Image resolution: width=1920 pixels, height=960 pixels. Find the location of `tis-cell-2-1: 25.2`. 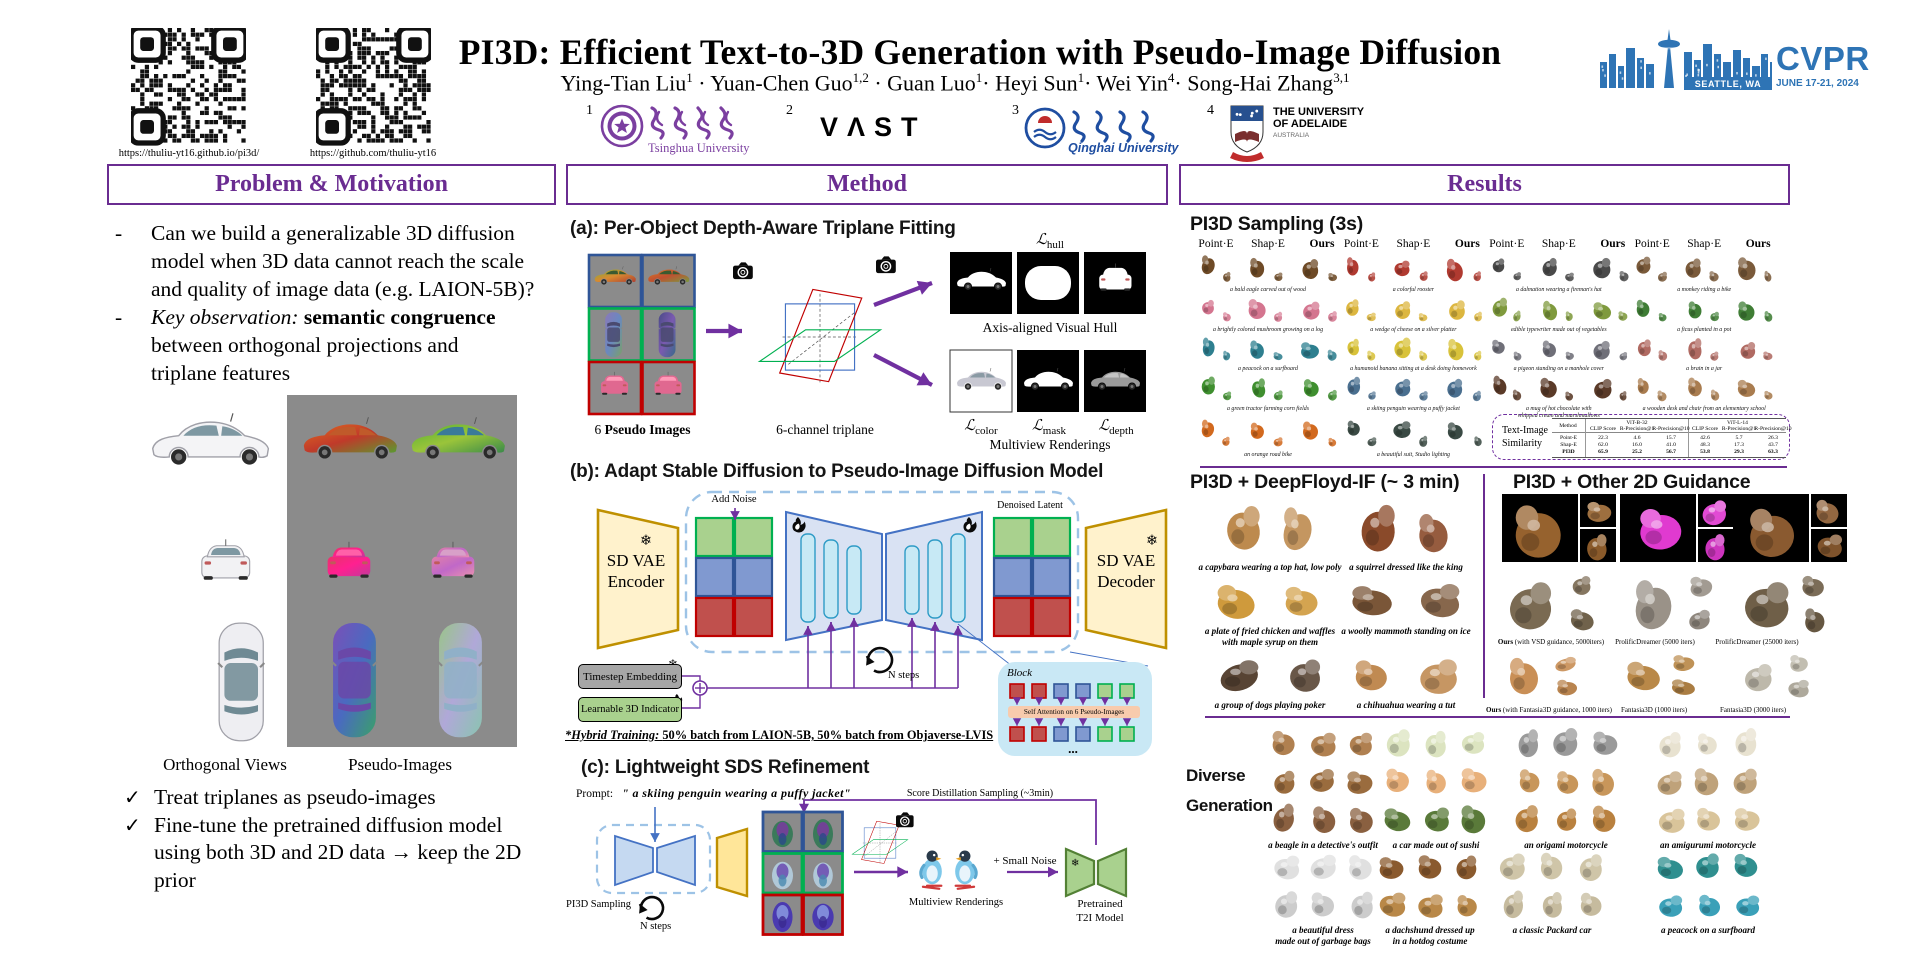

tis-cell-2-1: 25.2 is located at coordinates (1637, 451).